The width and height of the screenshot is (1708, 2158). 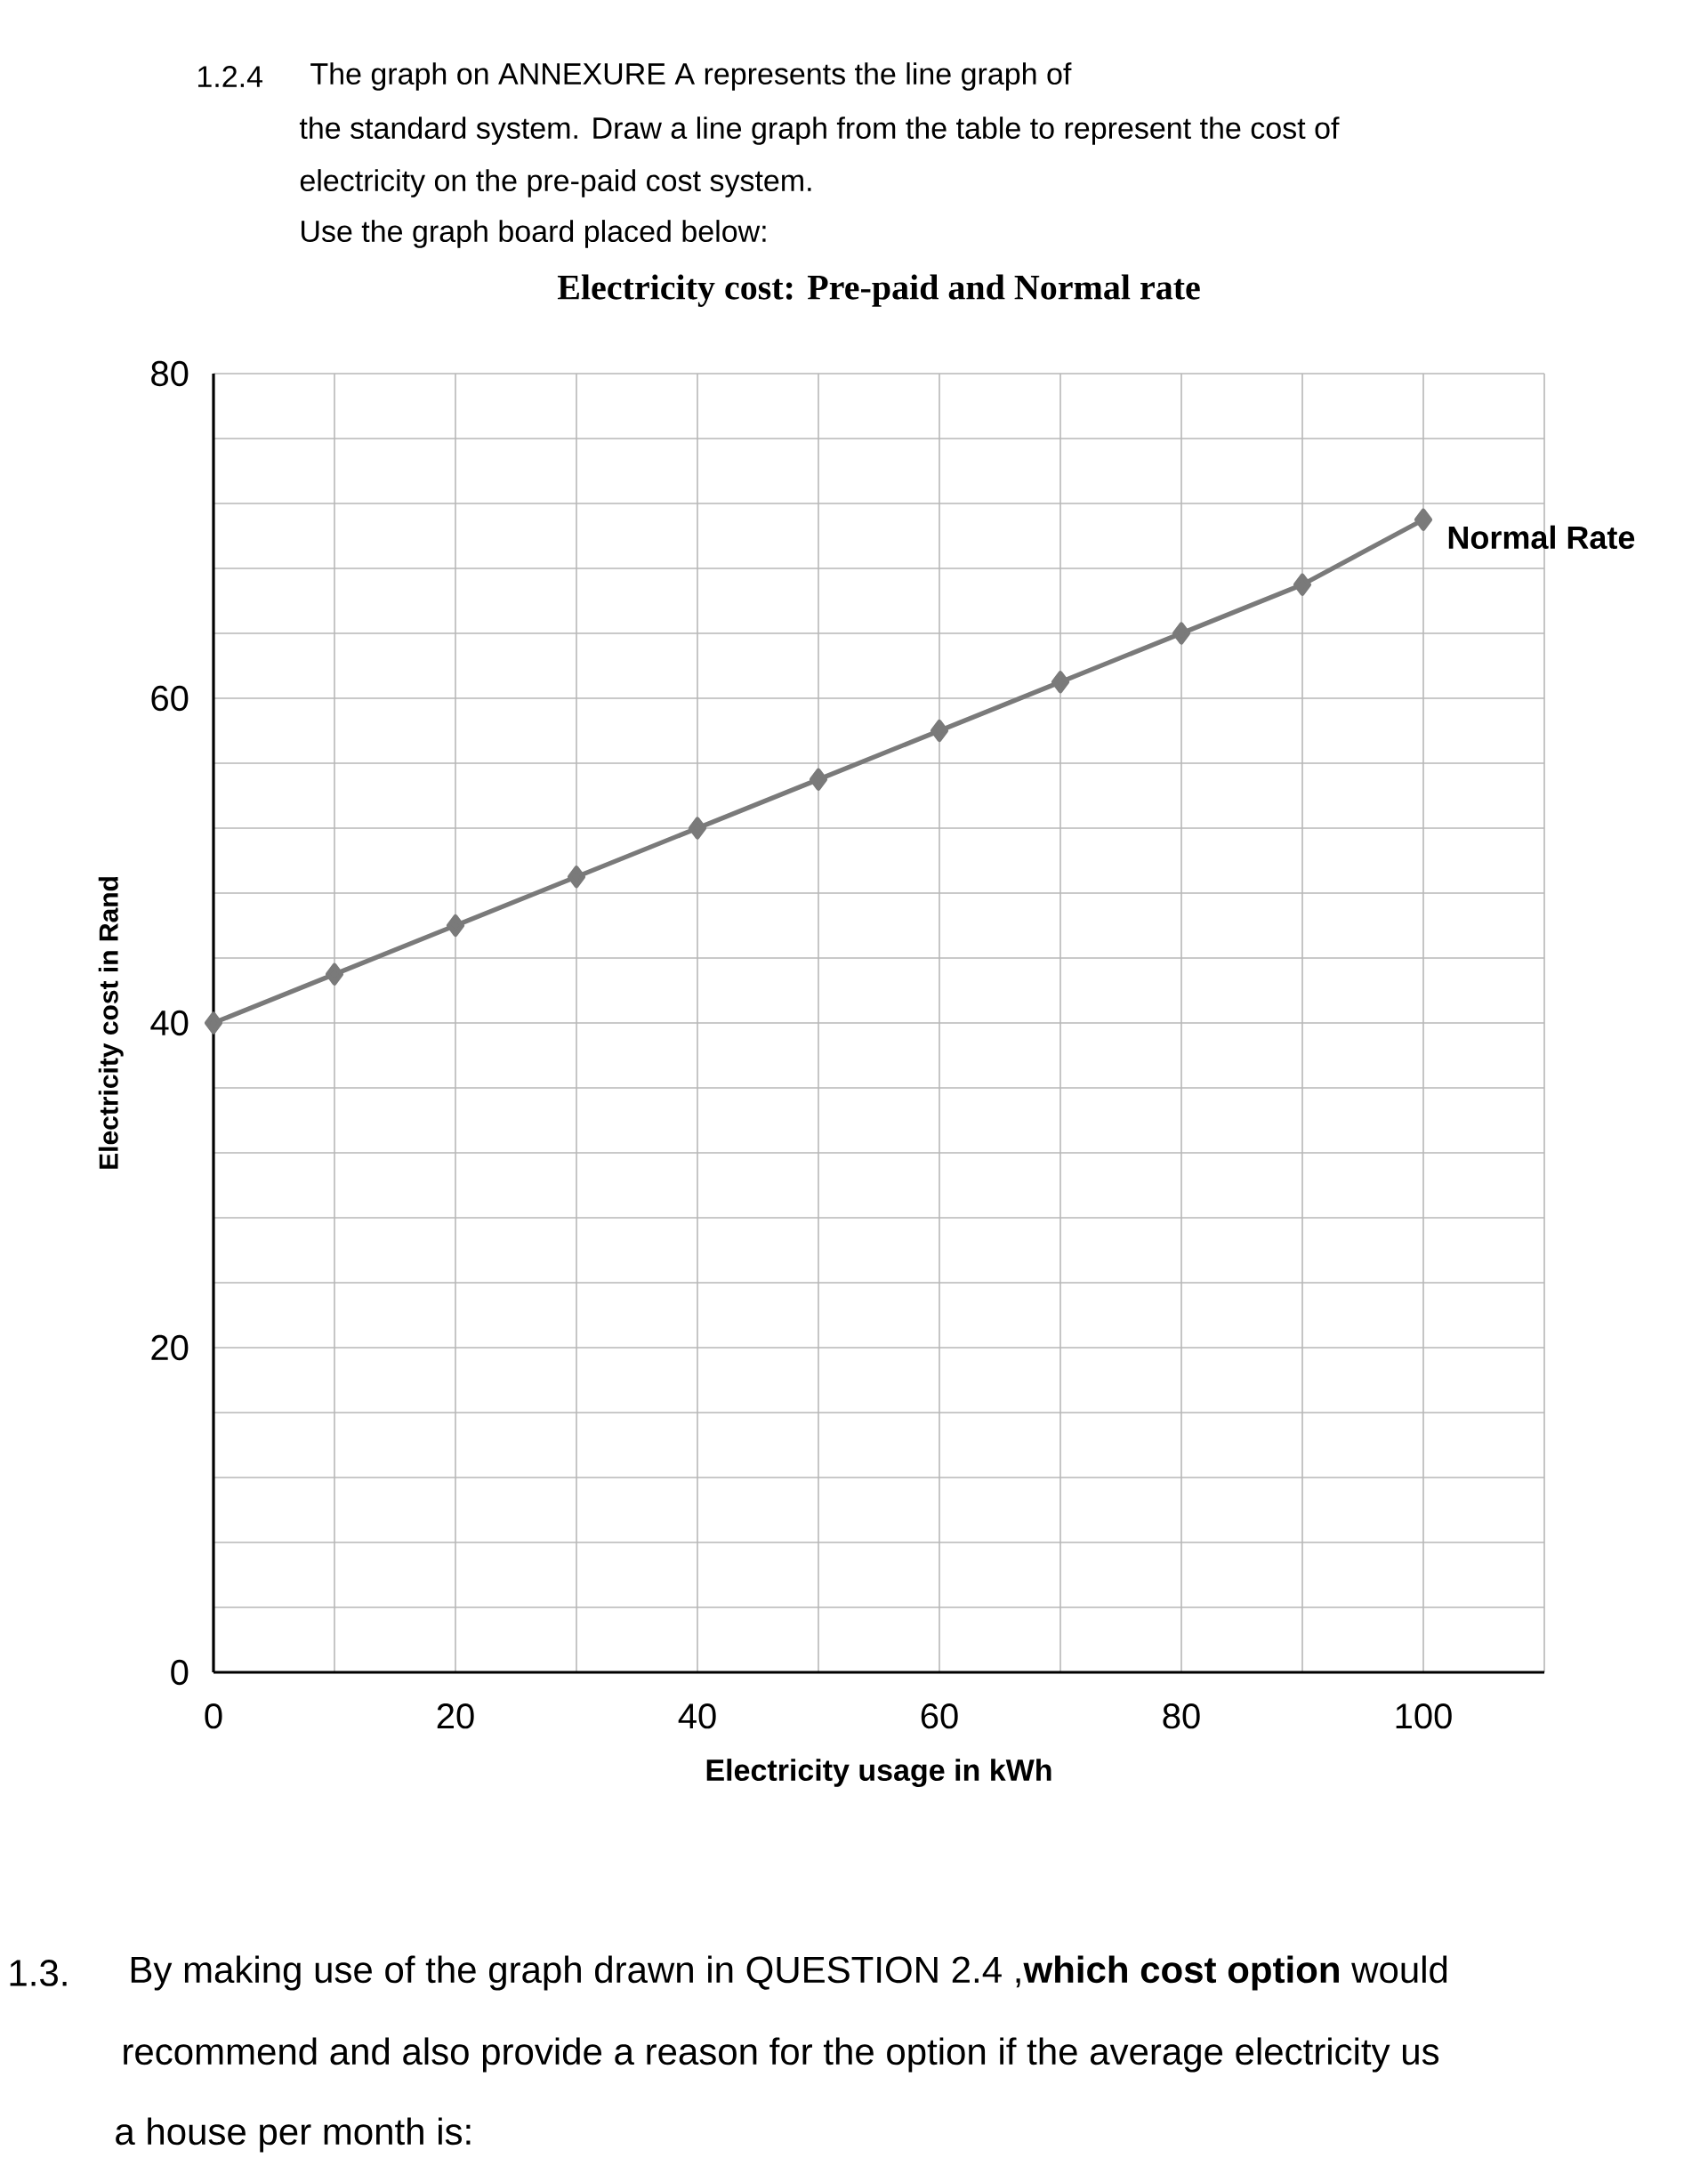 I want to click on text: 1.3., so click(x=38, y=1973).